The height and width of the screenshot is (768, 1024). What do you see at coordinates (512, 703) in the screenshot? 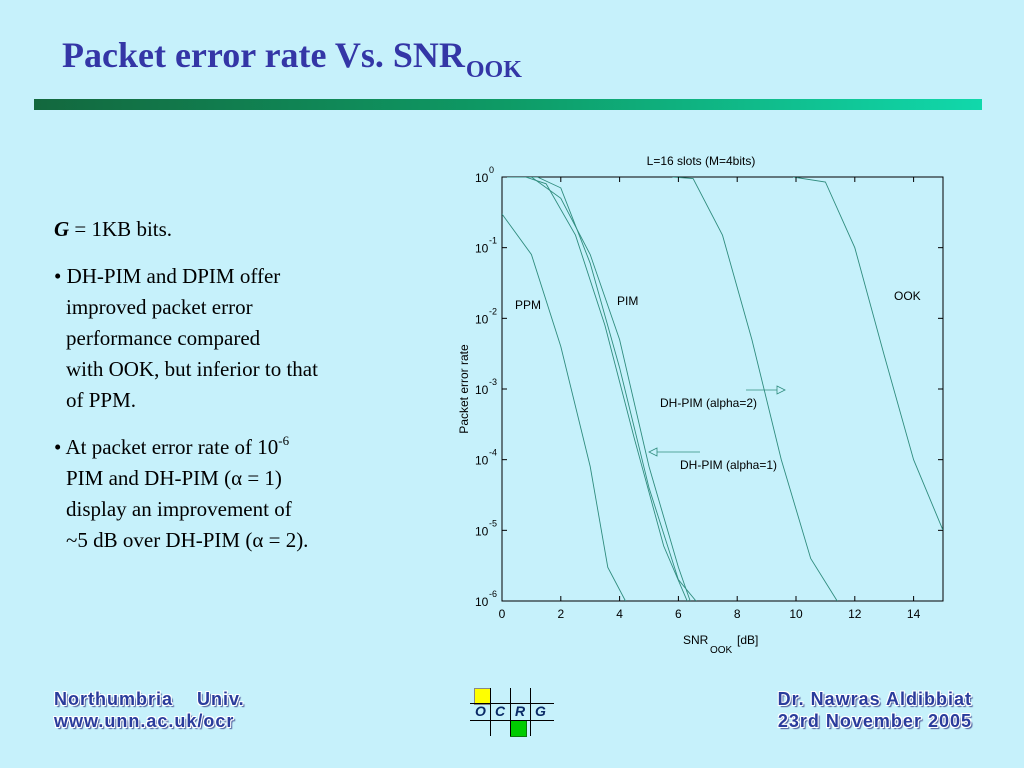
I see `logo-h-rule-top` at bounding box center [512, 703].